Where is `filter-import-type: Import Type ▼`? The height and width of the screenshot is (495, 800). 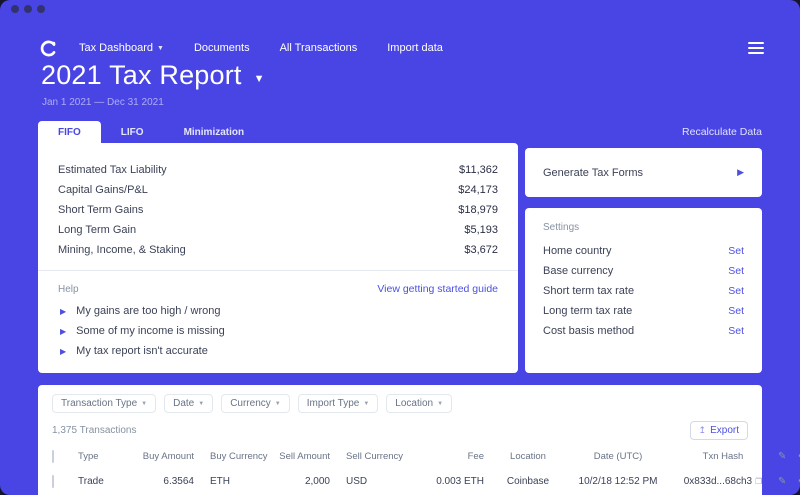 filter-import-type: Import Type ▼ is located at coordinates (338, 403).